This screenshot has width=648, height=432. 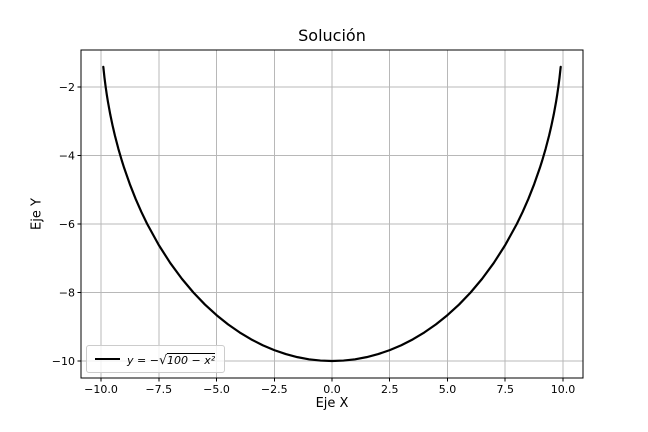 I want to click on sqrt-symbol: √, so click(x=162, y=359).